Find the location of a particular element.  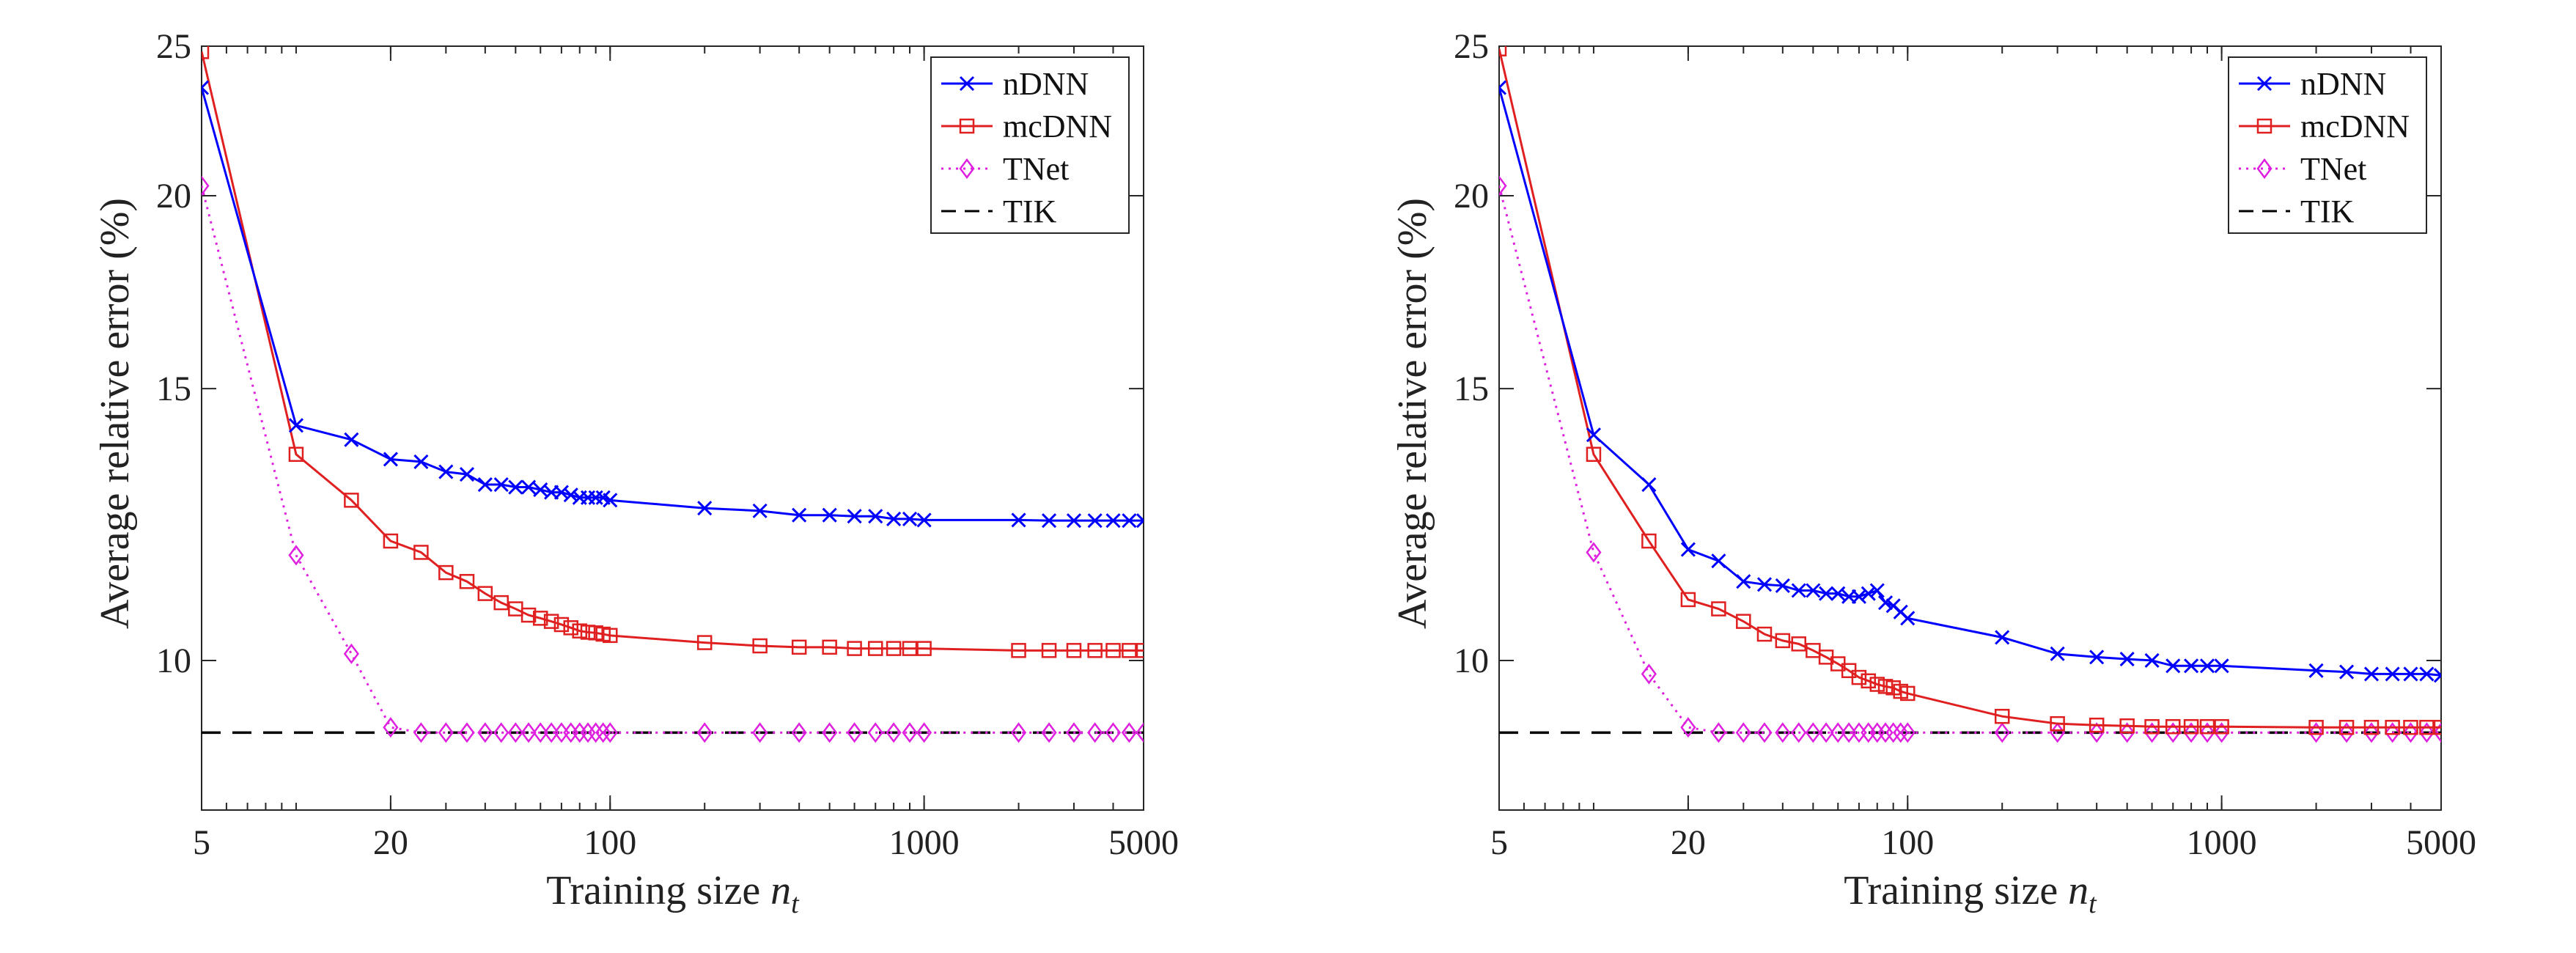

x-axis-title-variable: n is located at coordinates (2078, 890).